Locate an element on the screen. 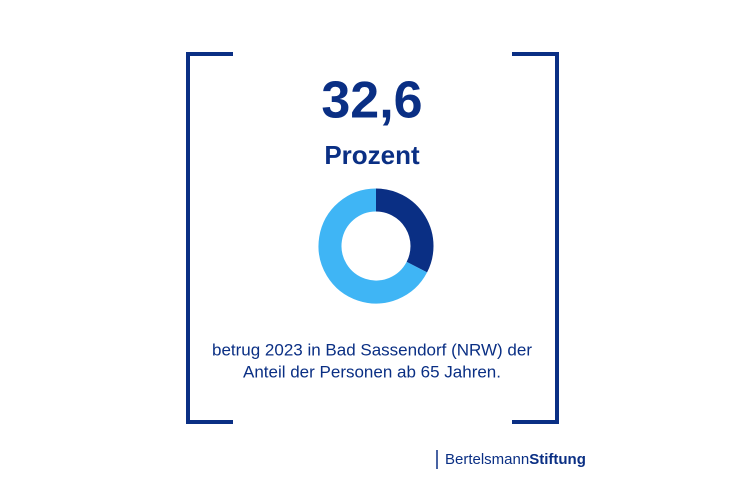 The height and width of the screenshot is (485, 740). right-bracket is located at coordinates (535, 238).